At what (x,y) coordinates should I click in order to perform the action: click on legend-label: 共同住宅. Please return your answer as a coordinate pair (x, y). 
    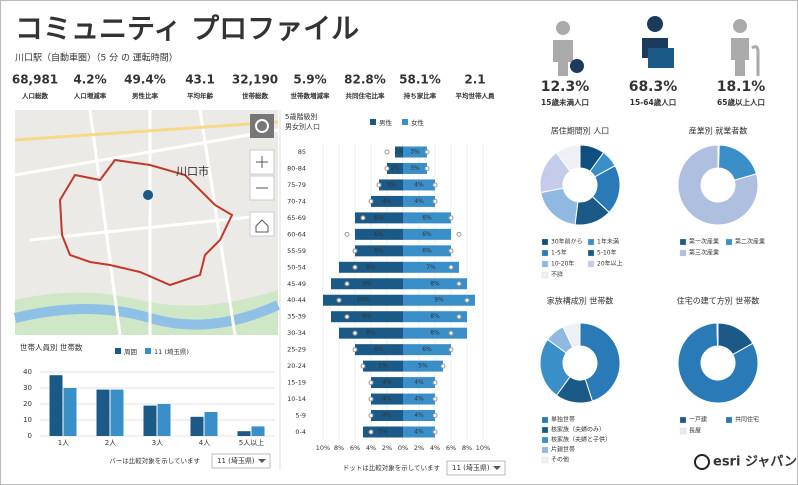
    Looking at the image, I should click on (747, 420).